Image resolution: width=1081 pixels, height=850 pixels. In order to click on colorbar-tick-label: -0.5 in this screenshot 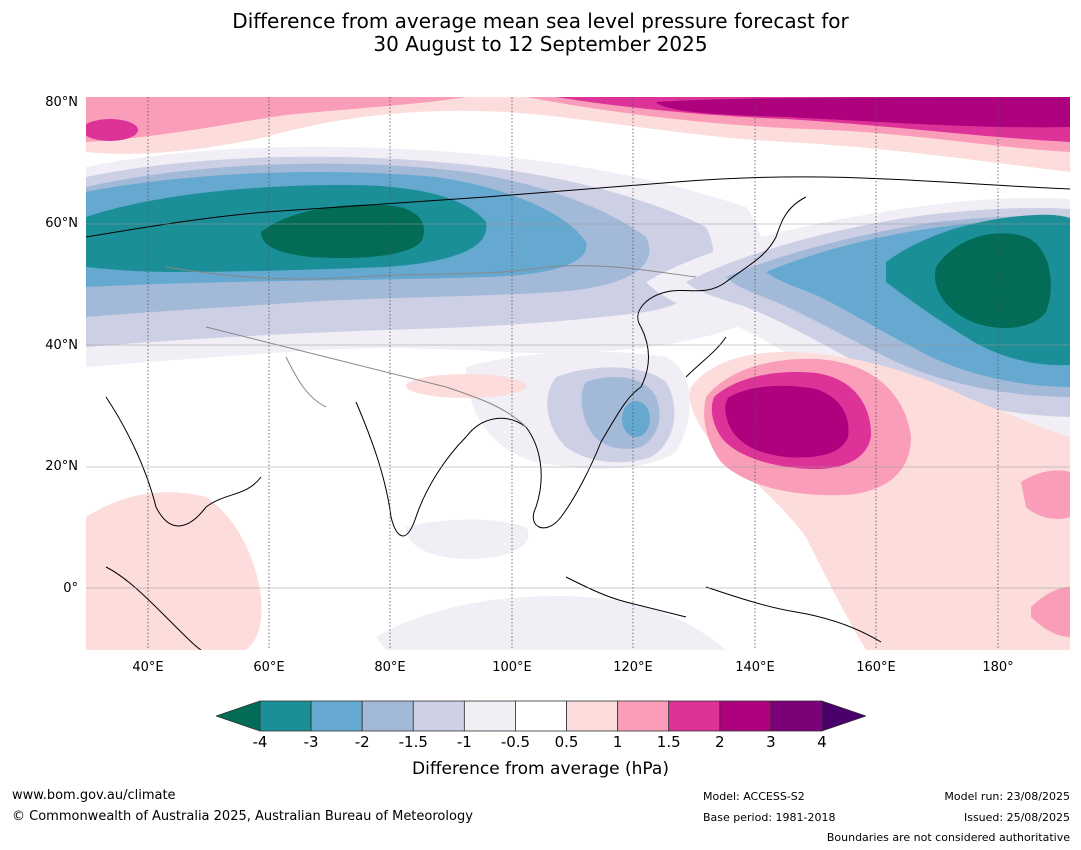, I will do `click(515, 742)`.